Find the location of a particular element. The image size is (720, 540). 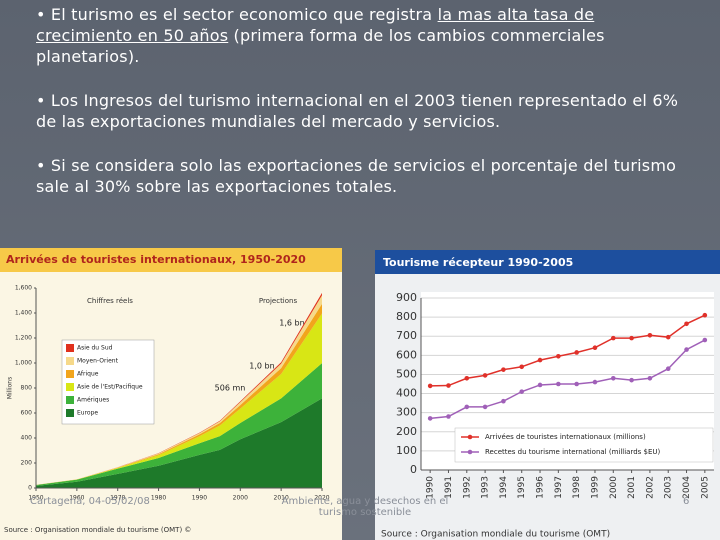

y-tick-label: 1,200 is located at coordinates (23, 338).